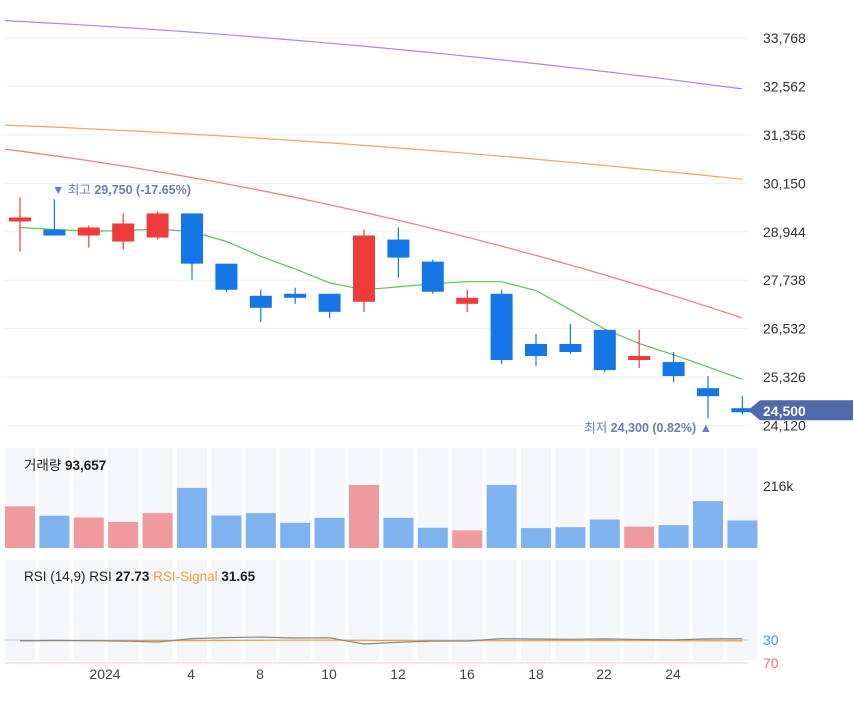 Image resolution: width=854 pixels, height=708 pixels. Describe the element at coordinates (329, 674) in the screenshot. I see `x-axis-label: 10` at that location.